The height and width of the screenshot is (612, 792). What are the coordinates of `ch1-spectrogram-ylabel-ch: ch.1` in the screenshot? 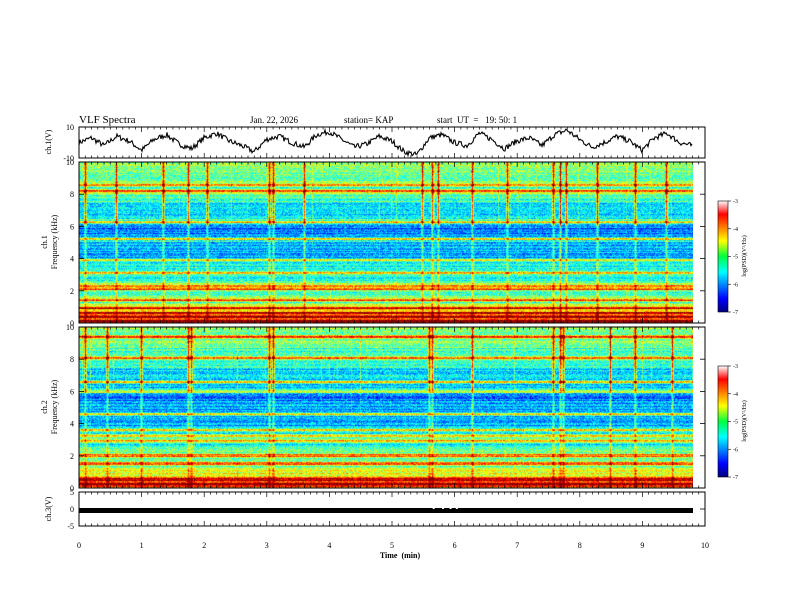 It's located at (44, 242).